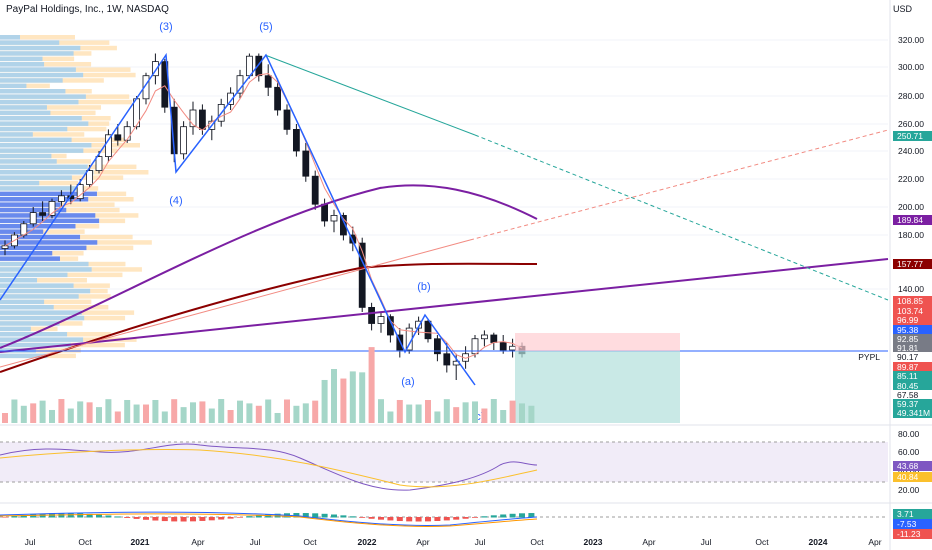 The width and height of the screenshot is (932, 550). Describe the element at coordinates (422, 542) in the screenshot. I see `time-tick-label: Apr` at that location.